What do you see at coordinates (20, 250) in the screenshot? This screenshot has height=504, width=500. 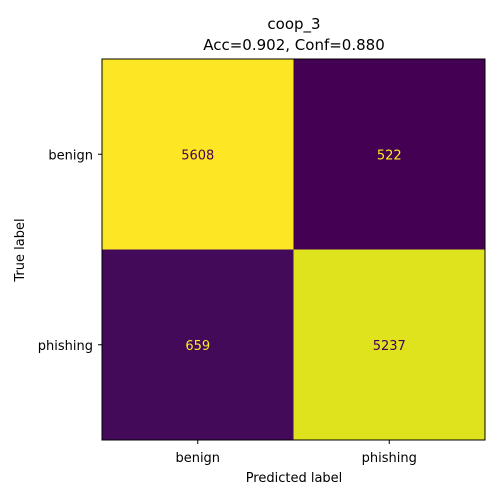 I see `y-axis-label: True label` at bounding box center [20, 250].